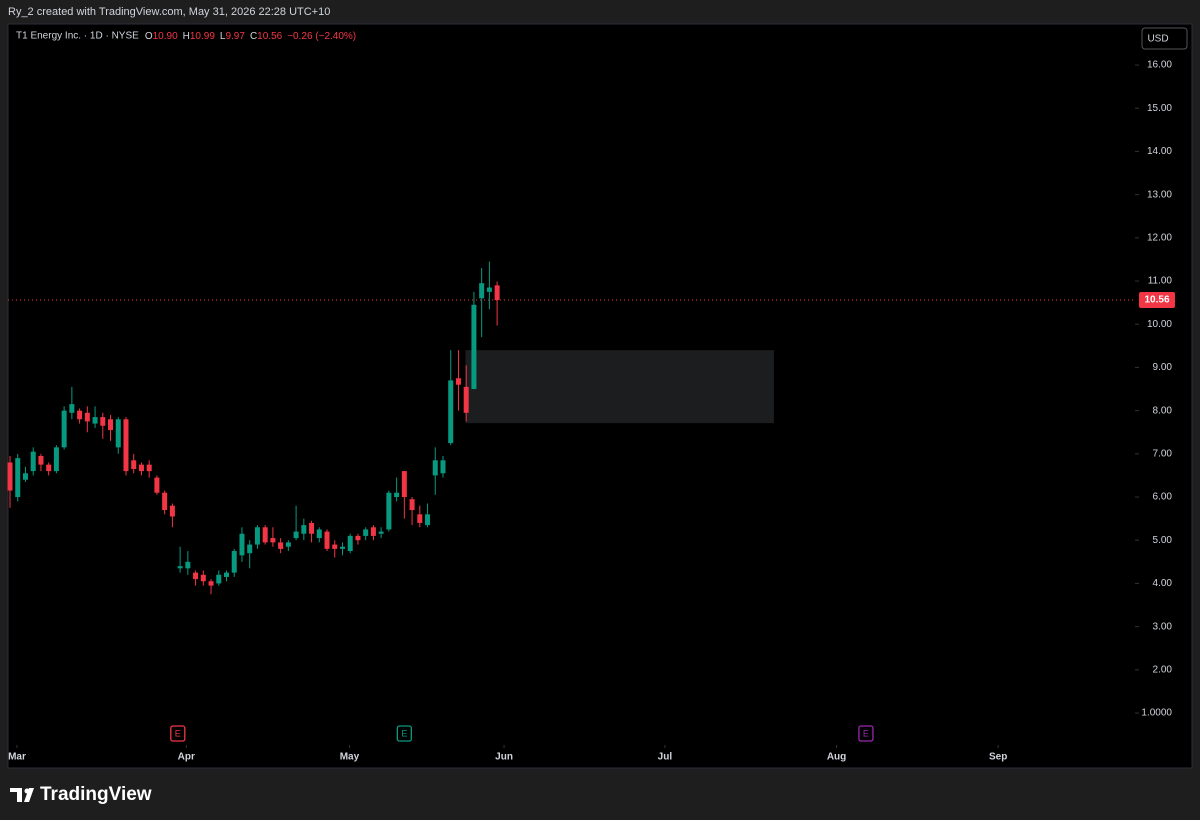 Image resolution: width=1200 pixels, height=820 pixels. Describe the element at coordinates (1163, 367) in the screenshot. I see `y-tick-label: 9.00` at that location.